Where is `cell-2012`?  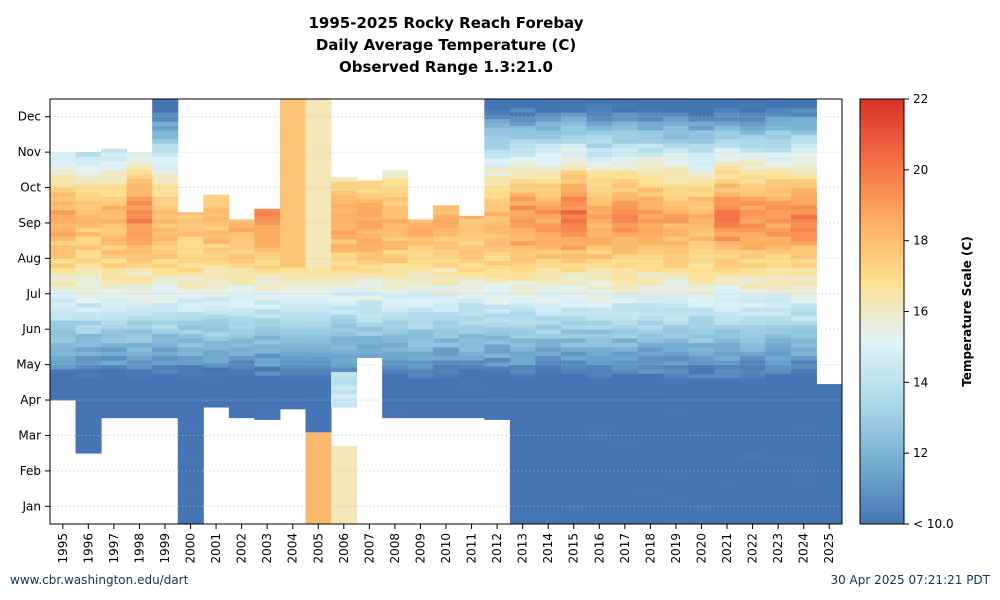
cell-2012 is located at coordinates (497, 298).